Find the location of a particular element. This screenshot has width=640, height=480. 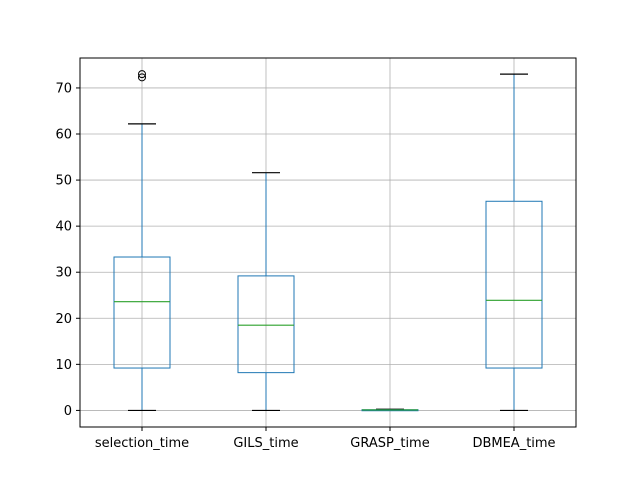

y-tick-label-10: 10 is located at coordinates (63, 365).